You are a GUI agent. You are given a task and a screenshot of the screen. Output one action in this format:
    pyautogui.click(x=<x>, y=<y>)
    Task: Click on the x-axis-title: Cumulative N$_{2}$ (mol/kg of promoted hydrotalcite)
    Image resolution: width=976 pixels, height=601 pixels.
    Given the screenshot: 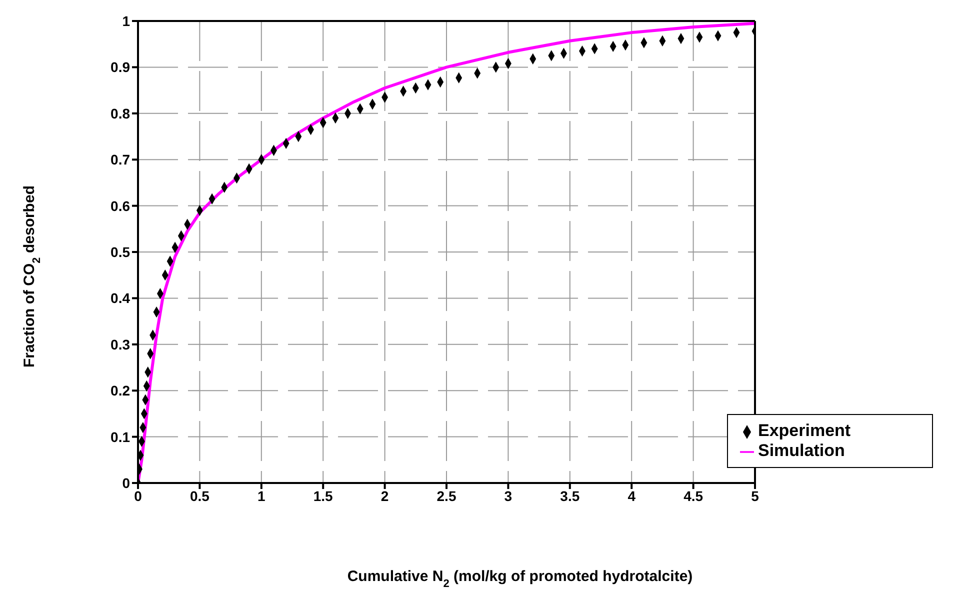 What is the action you would take?
    pyautogui.click(x=520, y=579)
    